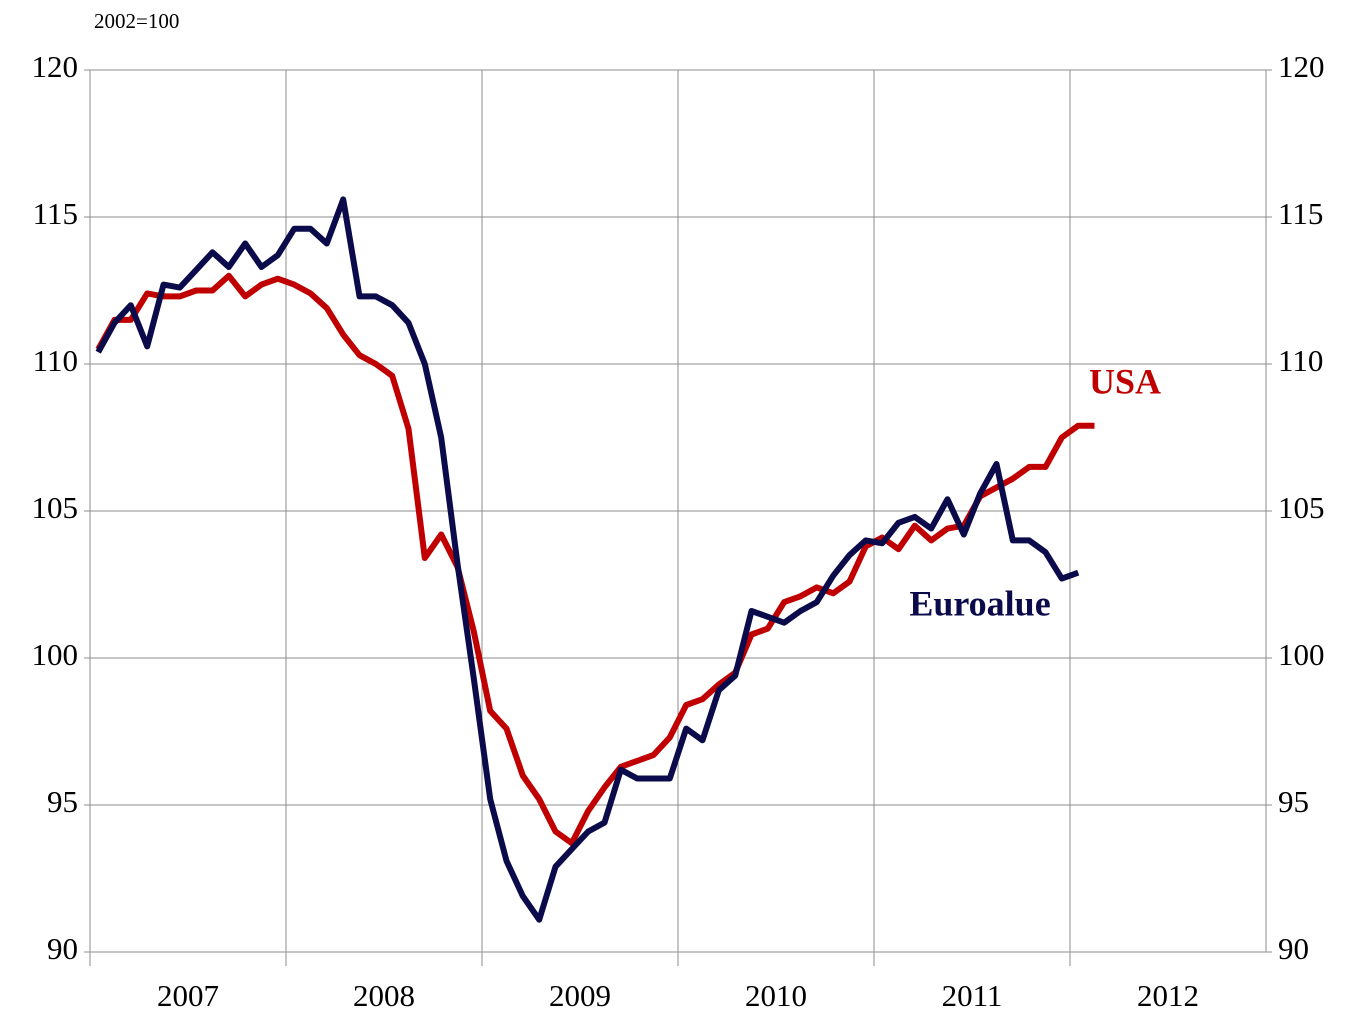 Image resolution: width=1353 pixels, height=1016 pixels. Describe the element at coordinates (1301, 507) in the screenshot. I see `y2-tick-label: 105` at that location.